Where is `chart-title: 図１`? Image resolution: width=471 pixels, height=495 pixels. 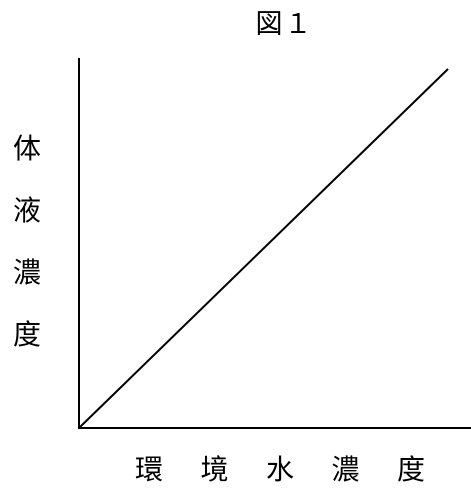
chart-title: 図１ is located at coordinates (284, 24).